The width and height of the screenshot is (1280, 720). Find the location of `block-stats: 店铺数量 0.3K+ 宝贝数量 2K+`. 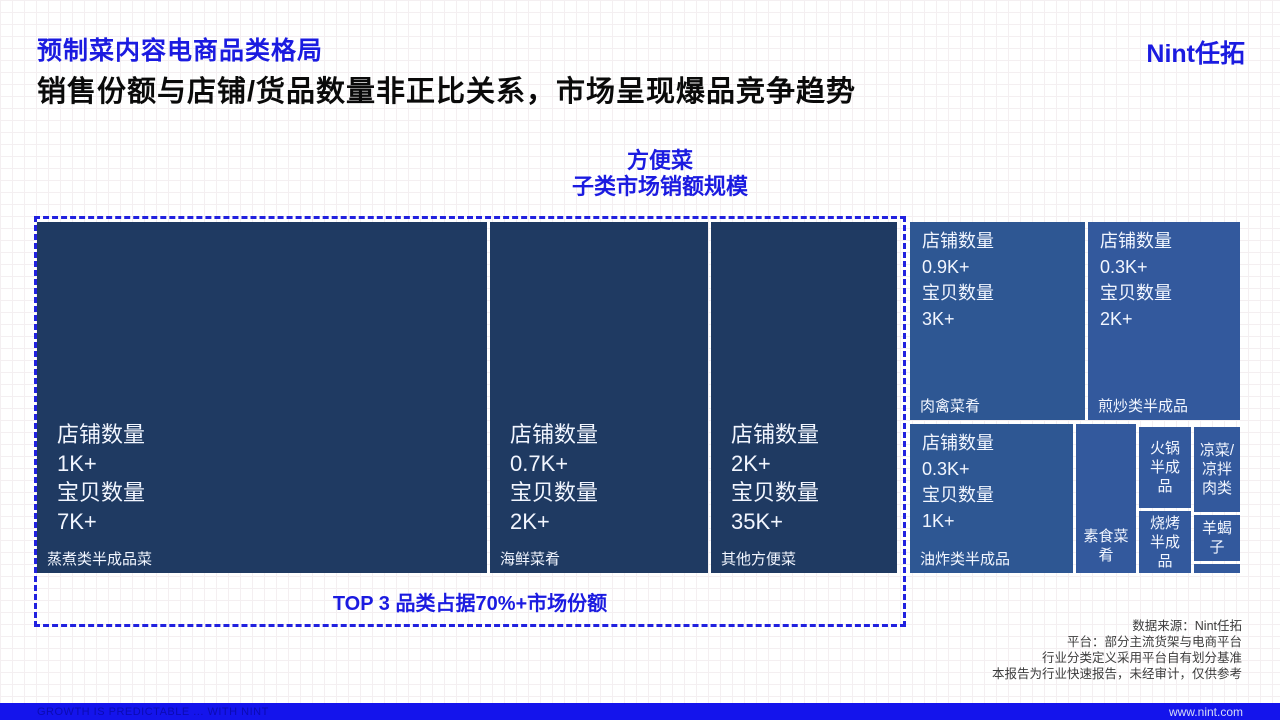

block-stats: 店铺数量 0.3K+ 宝贝数量 2K+ is located at coordinates (1136, 280).